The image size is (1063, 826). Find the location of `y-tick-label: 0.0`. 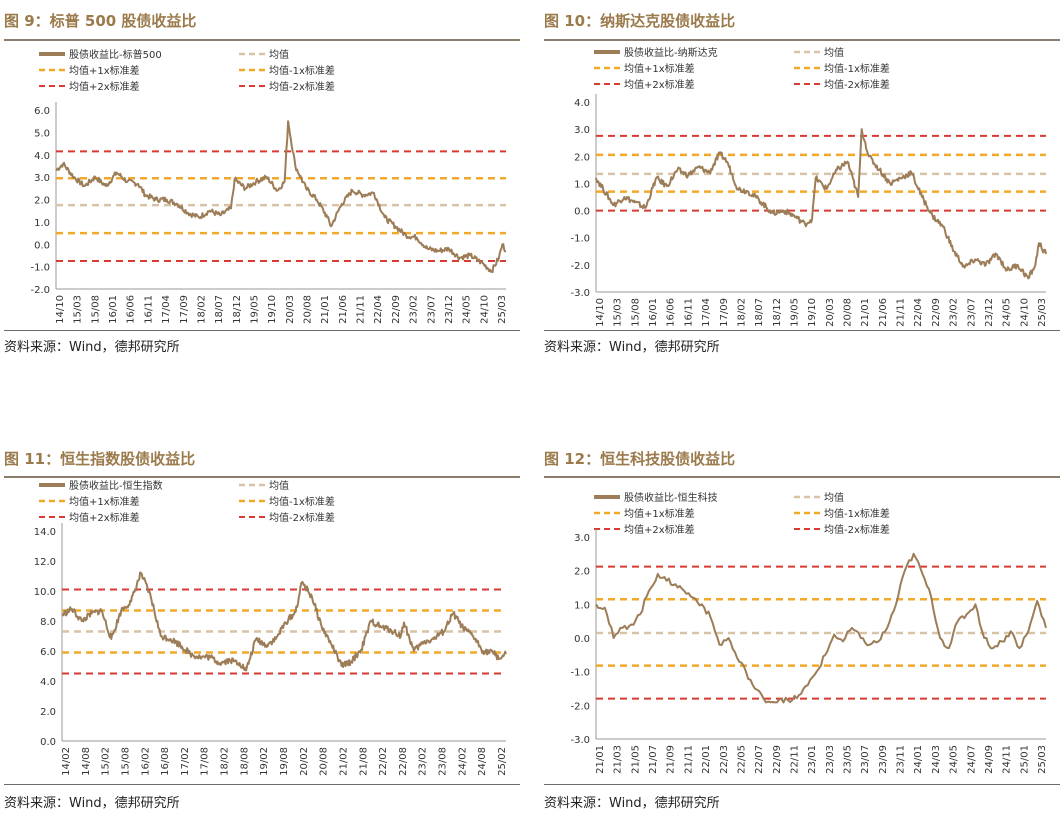

y-tick-label: 0.0 is located at coordinates (48, 742).